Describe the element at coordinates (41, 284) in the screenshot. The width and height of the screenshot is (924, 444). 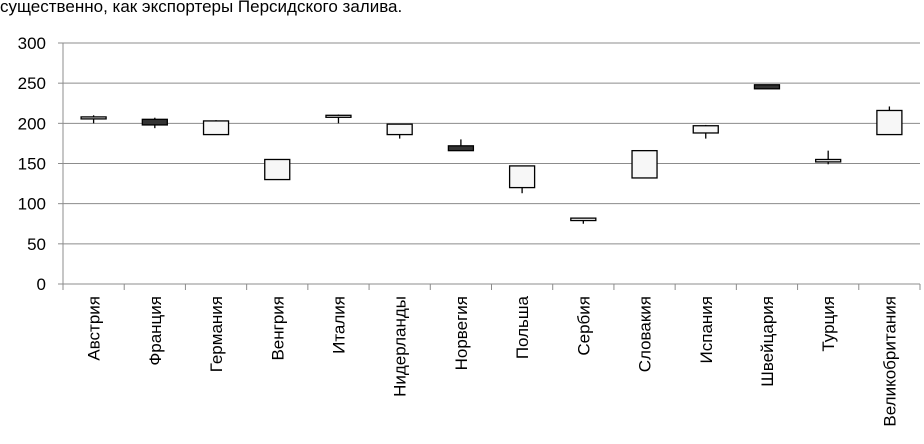
I see `y-tick-label: 0` at that location.